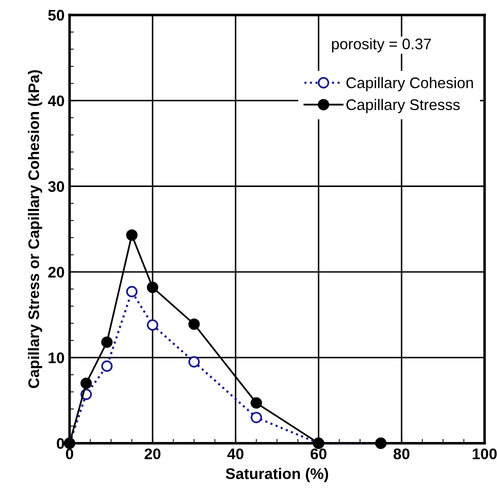 Image resolution: width=497 pixels, height=498 pixels. Describe the element at coordinates (402, 454) in the screenshot. I see `x-tick-label: 80` at that location.